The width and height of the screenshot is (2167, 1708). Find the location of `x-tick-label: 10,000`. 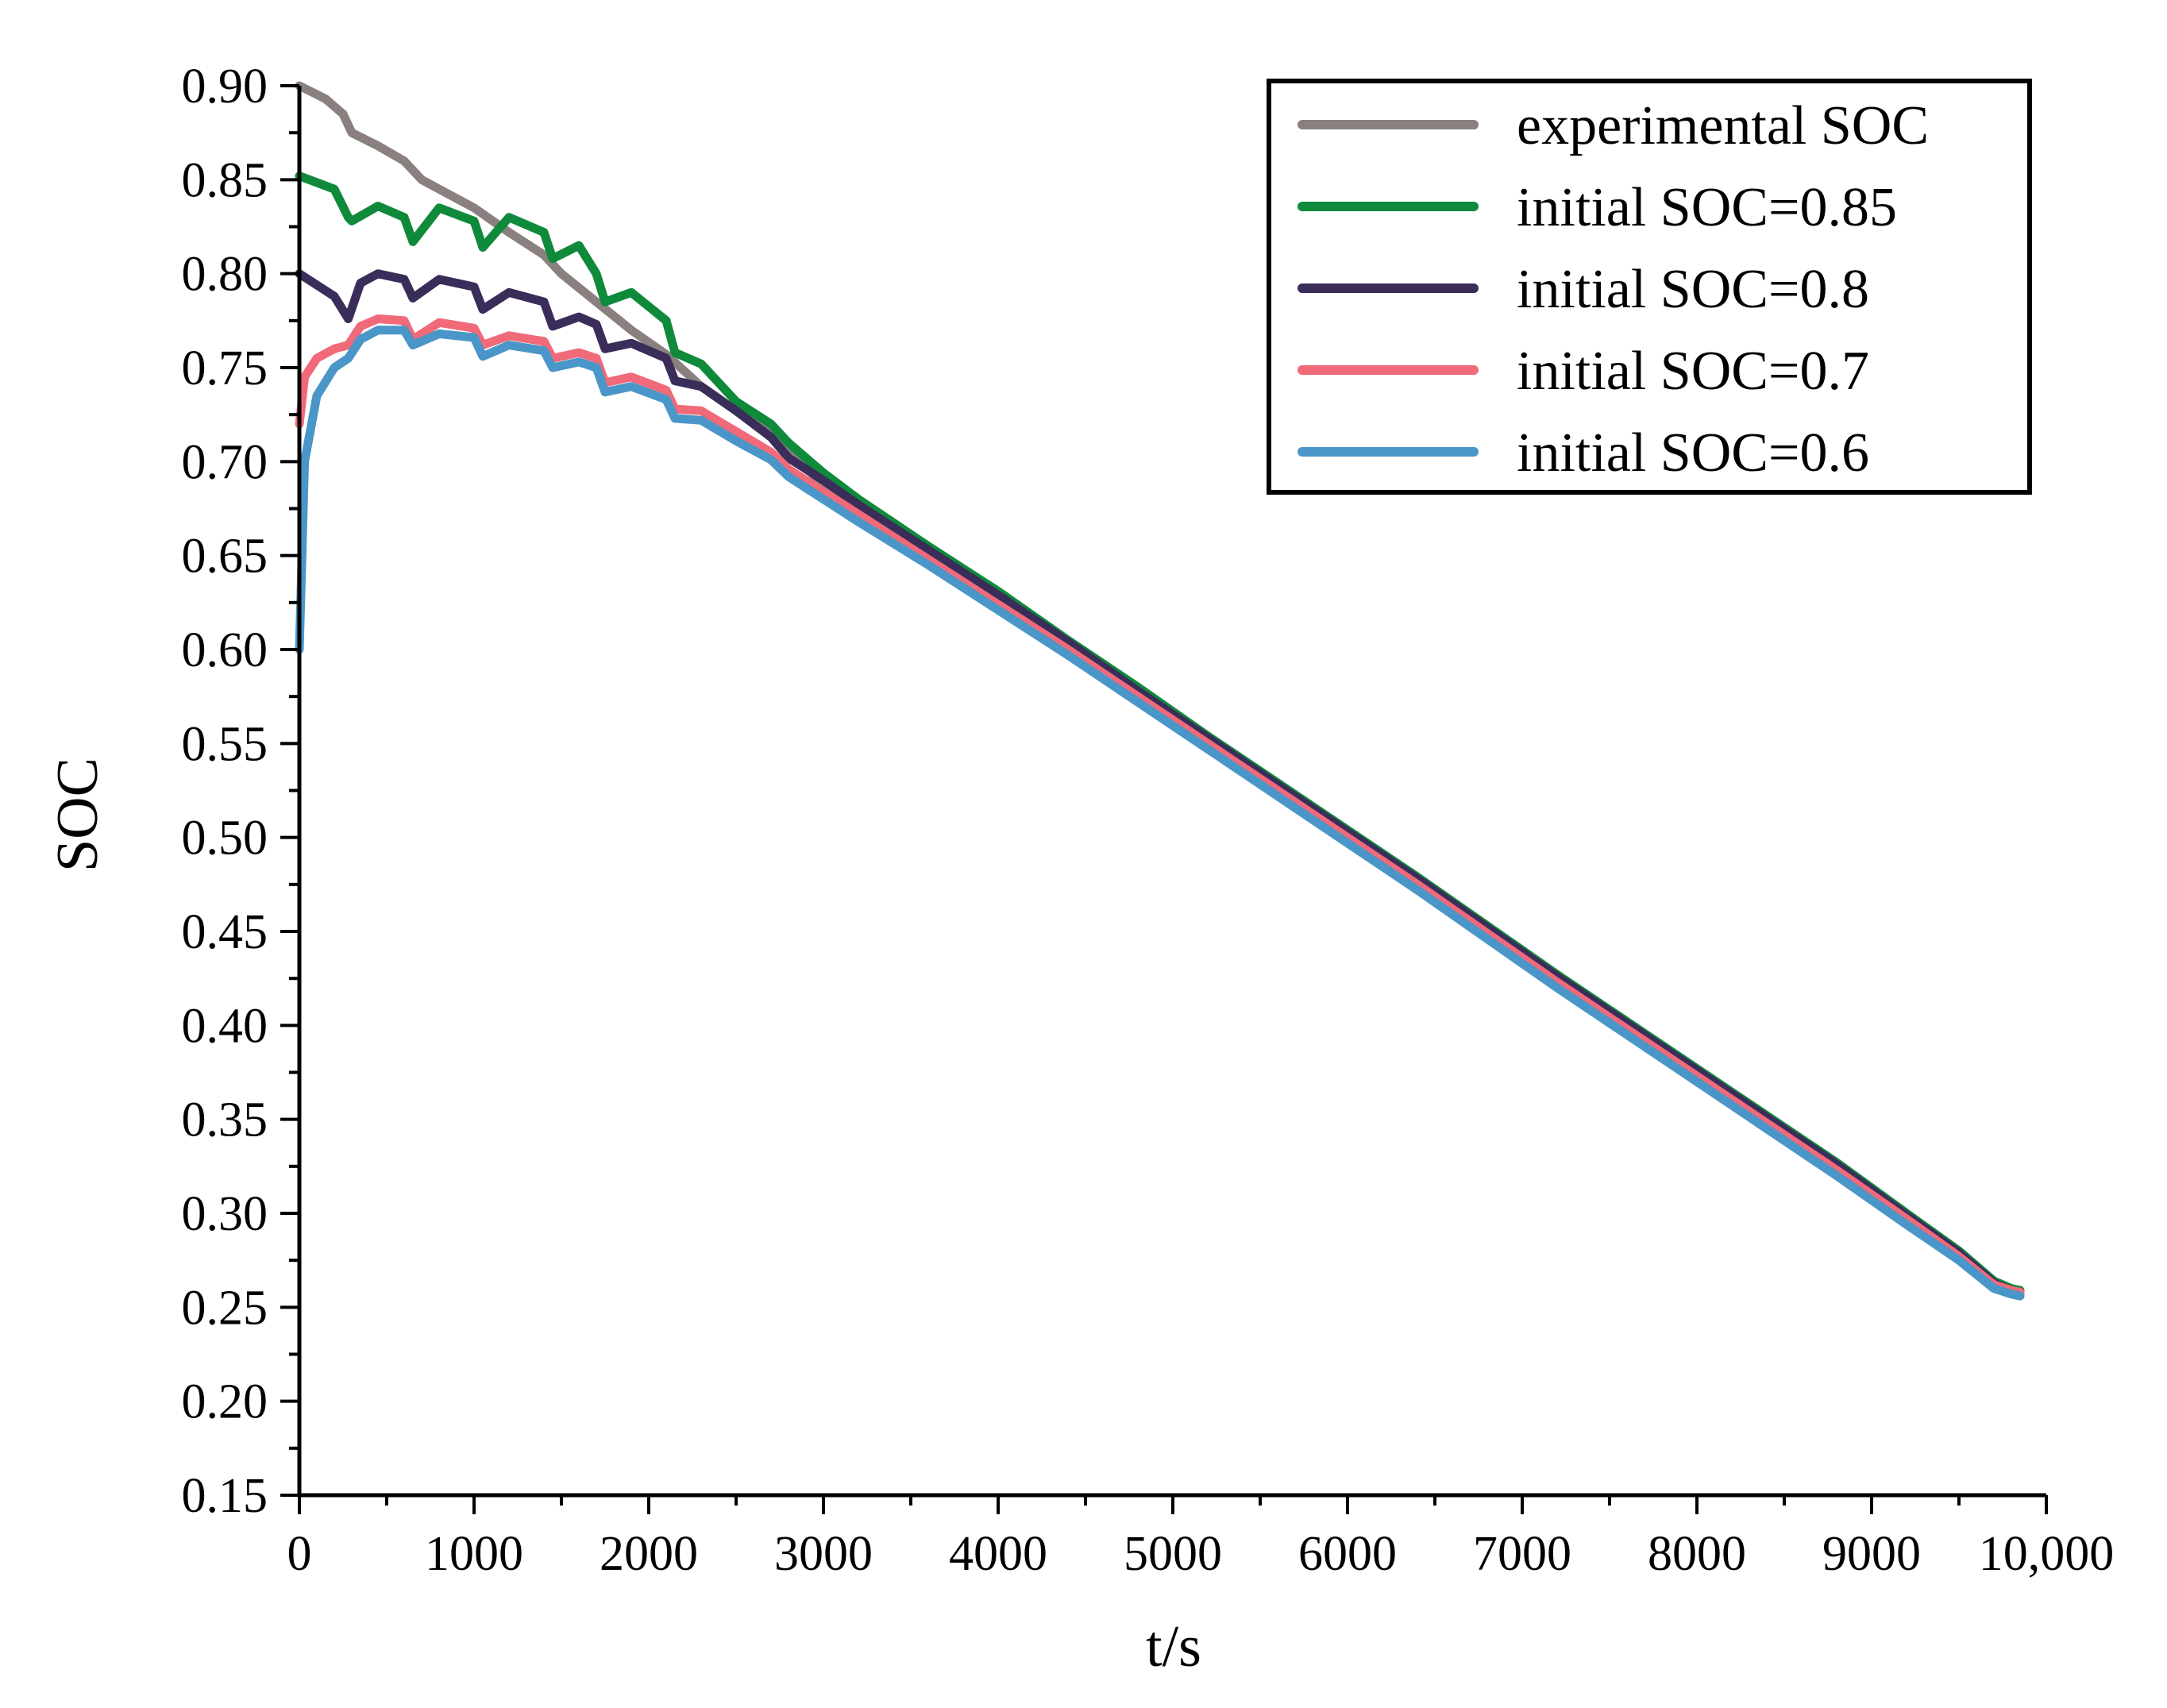

x-tick-label: 10,000 is located at coordinates (2047, 1554).